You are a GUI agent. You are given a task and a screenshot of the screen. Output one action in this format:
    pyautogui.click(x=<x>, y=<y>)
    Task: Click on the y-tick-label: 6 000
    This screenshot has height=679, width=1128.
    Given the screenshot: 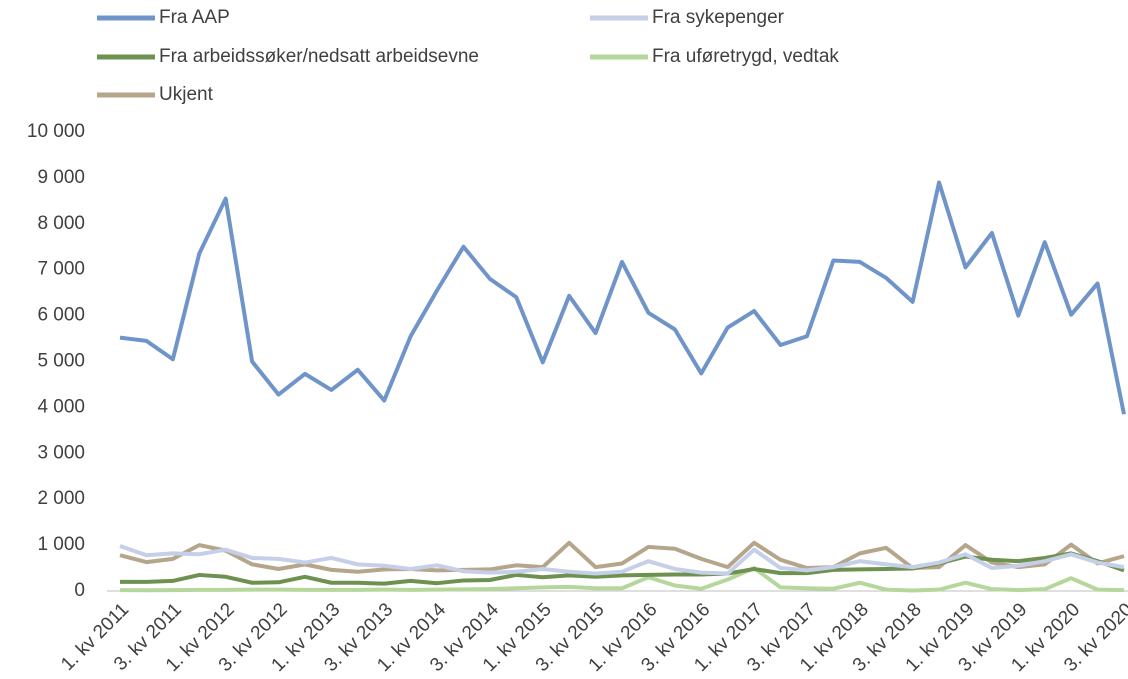 What is the action you would take?
    pyautogui.click(x=61, y=315)
    